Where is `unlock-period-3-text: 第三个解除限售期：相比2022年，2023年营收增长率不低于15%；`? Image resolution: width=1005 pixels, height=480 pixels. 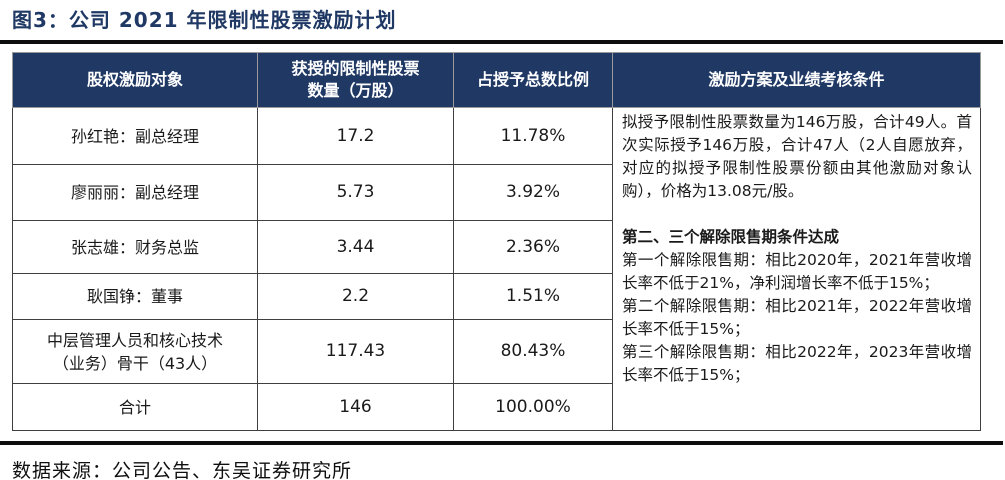 unlock-period-3-text: 第三个解除限售期：相比2022年，2023年营收增长率不低于15%； is located at coordinates (797, 363).